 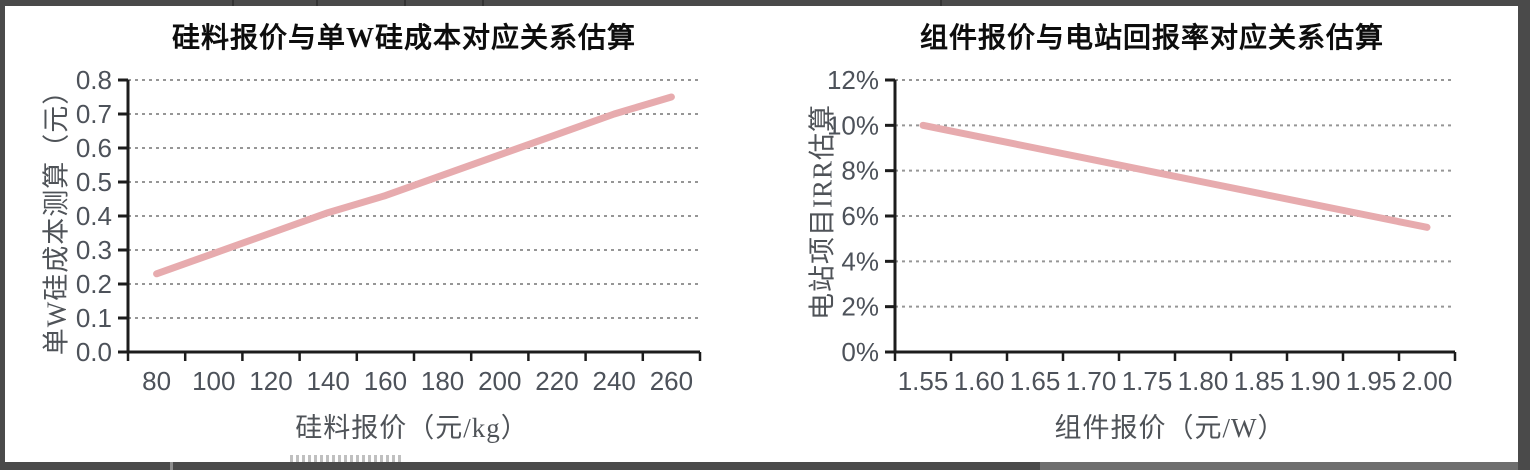 I want to click on x-tick-label: 120, so click(x=270, y=381).